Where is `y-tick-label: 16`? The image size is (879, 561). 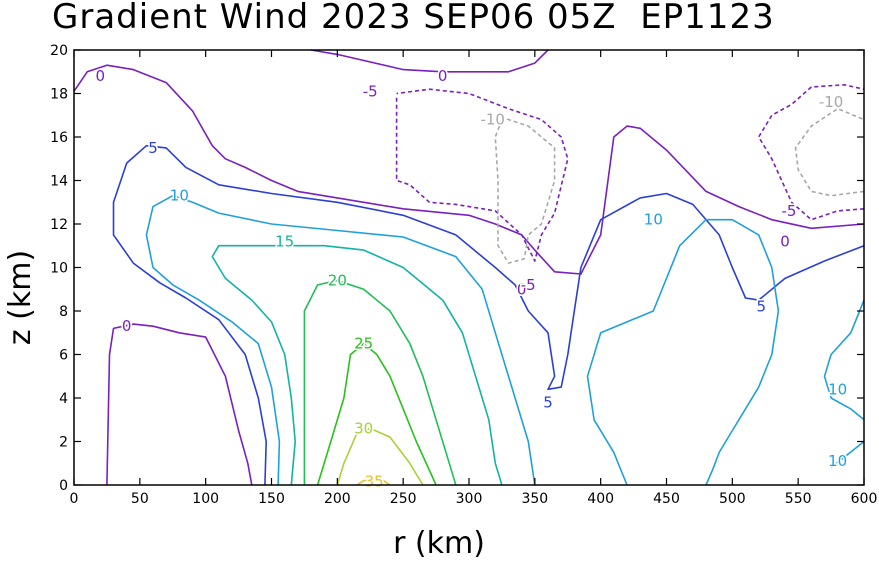
y-tick-label: 16 is located at coordinates (59, 138).